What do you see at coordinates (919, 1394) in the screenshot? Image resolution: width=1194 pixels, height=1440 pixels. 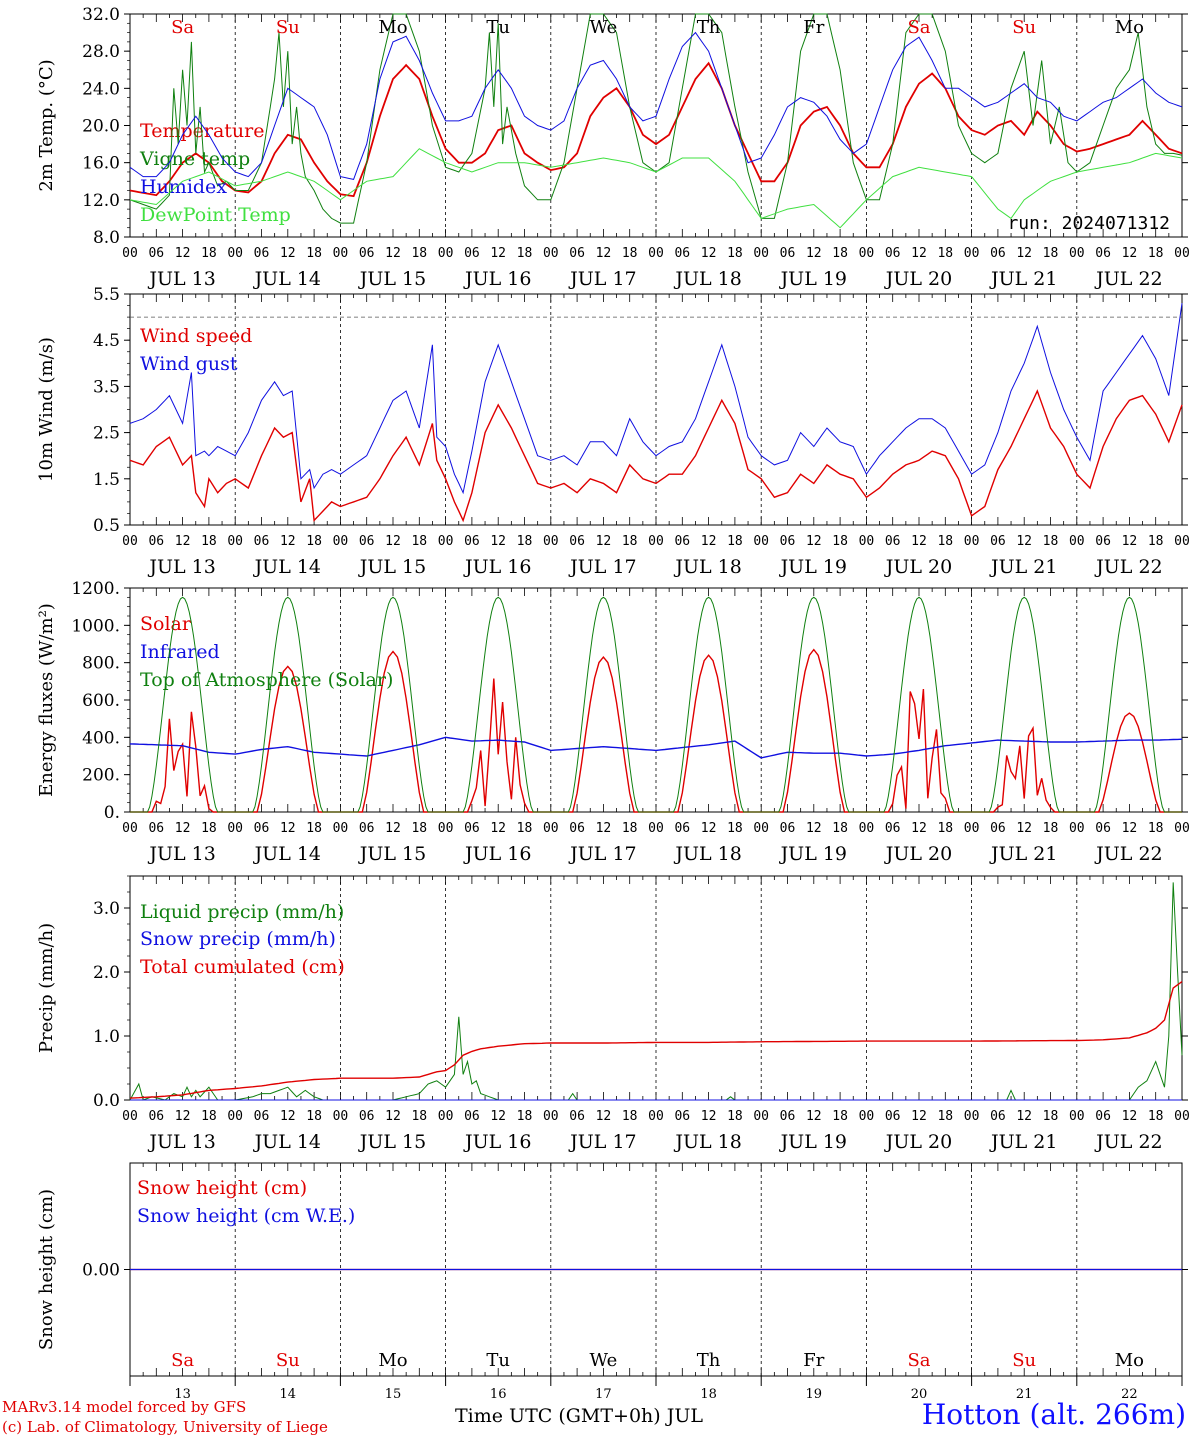 I see `day-number-label: 20` at bounding box center [919, 1394].